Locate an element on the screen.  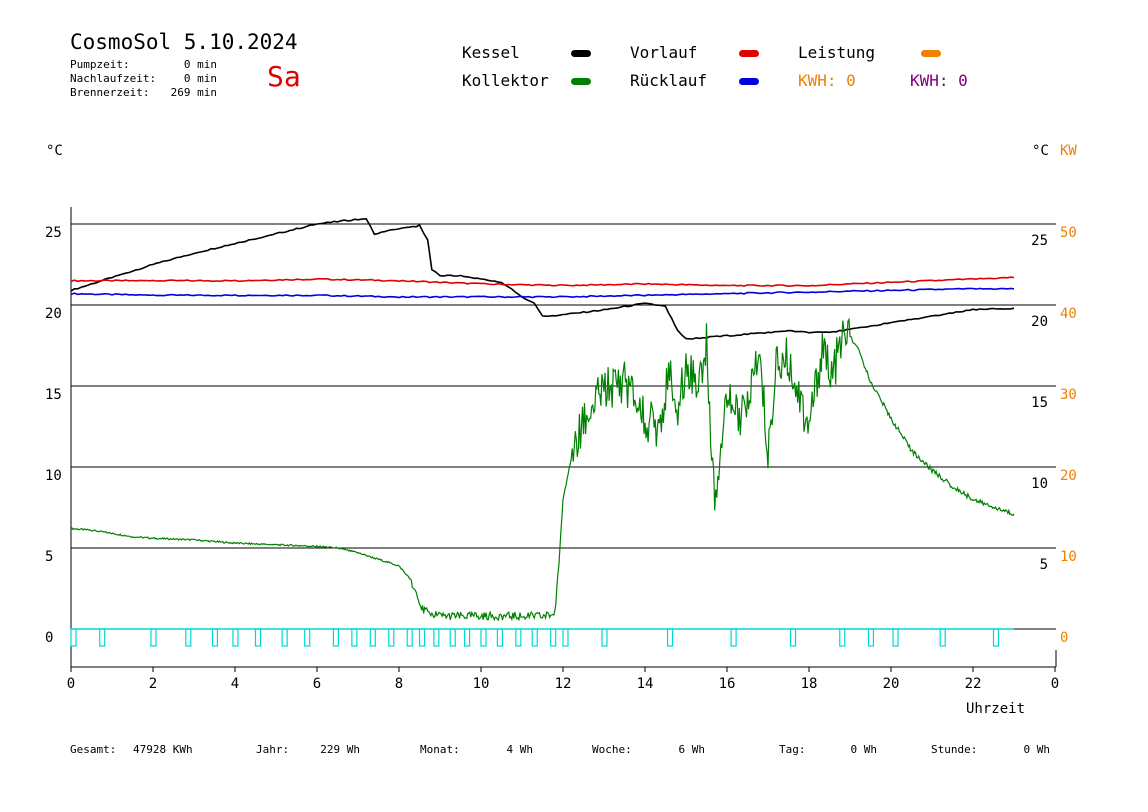
series-vorlauf-line is located at coordinates (542, 282).